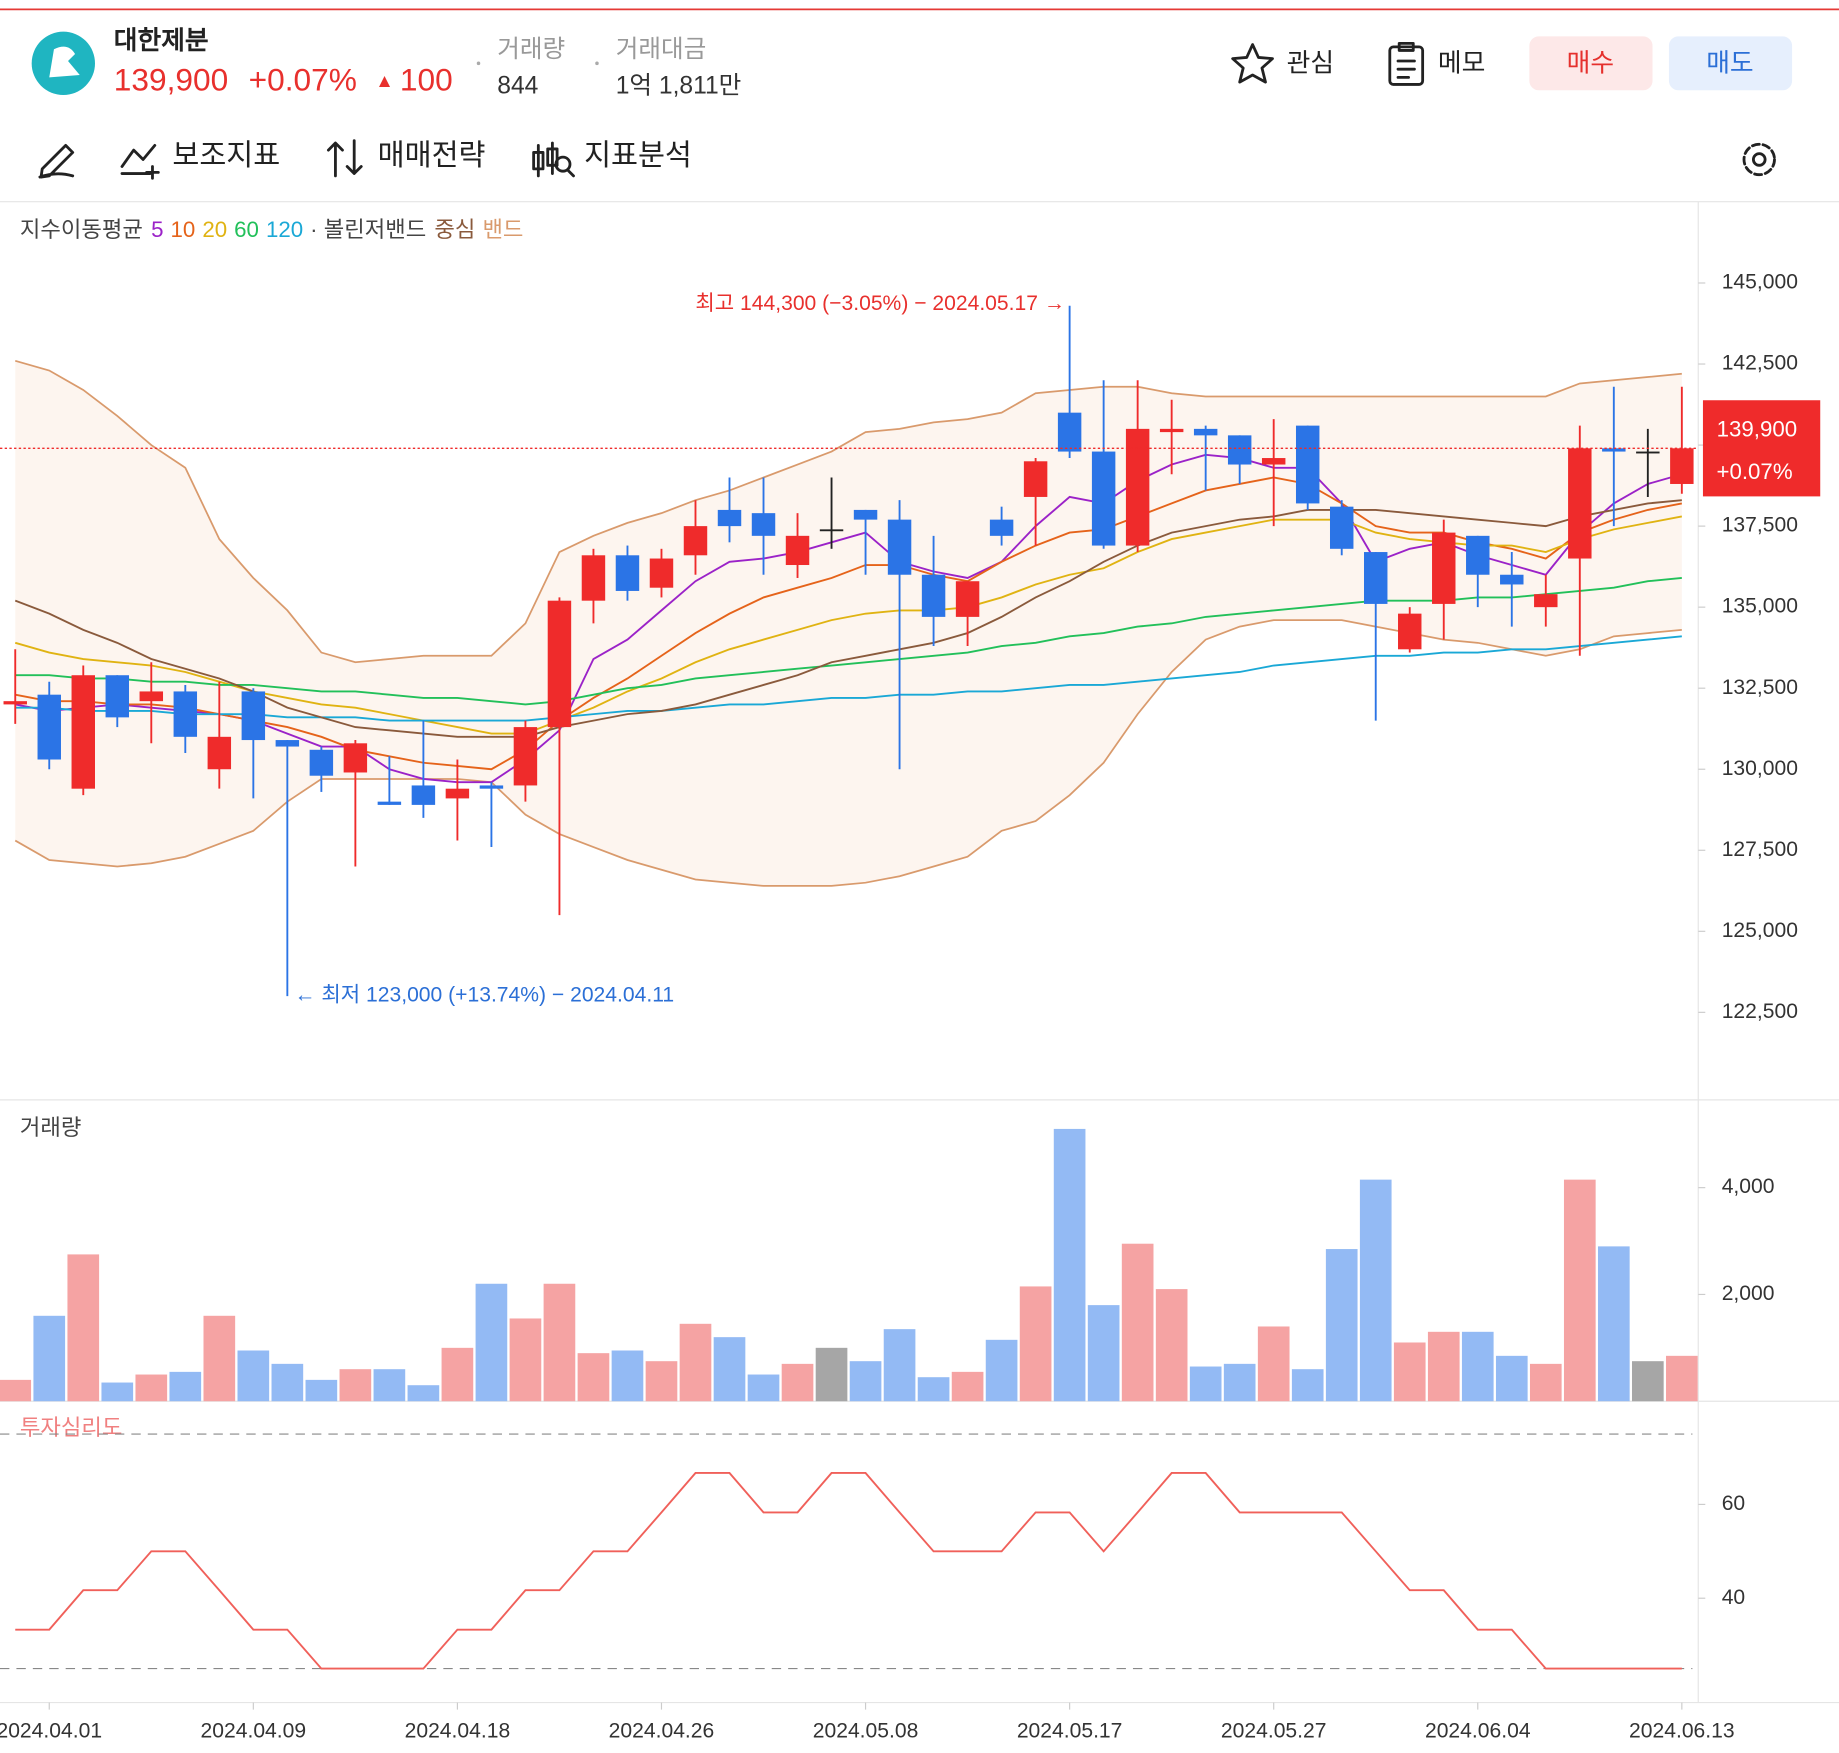 Image resolution: width=1839 pixels, height=1753 pixels. I want to click on change-rate: +0.07%, so click(303, 79).